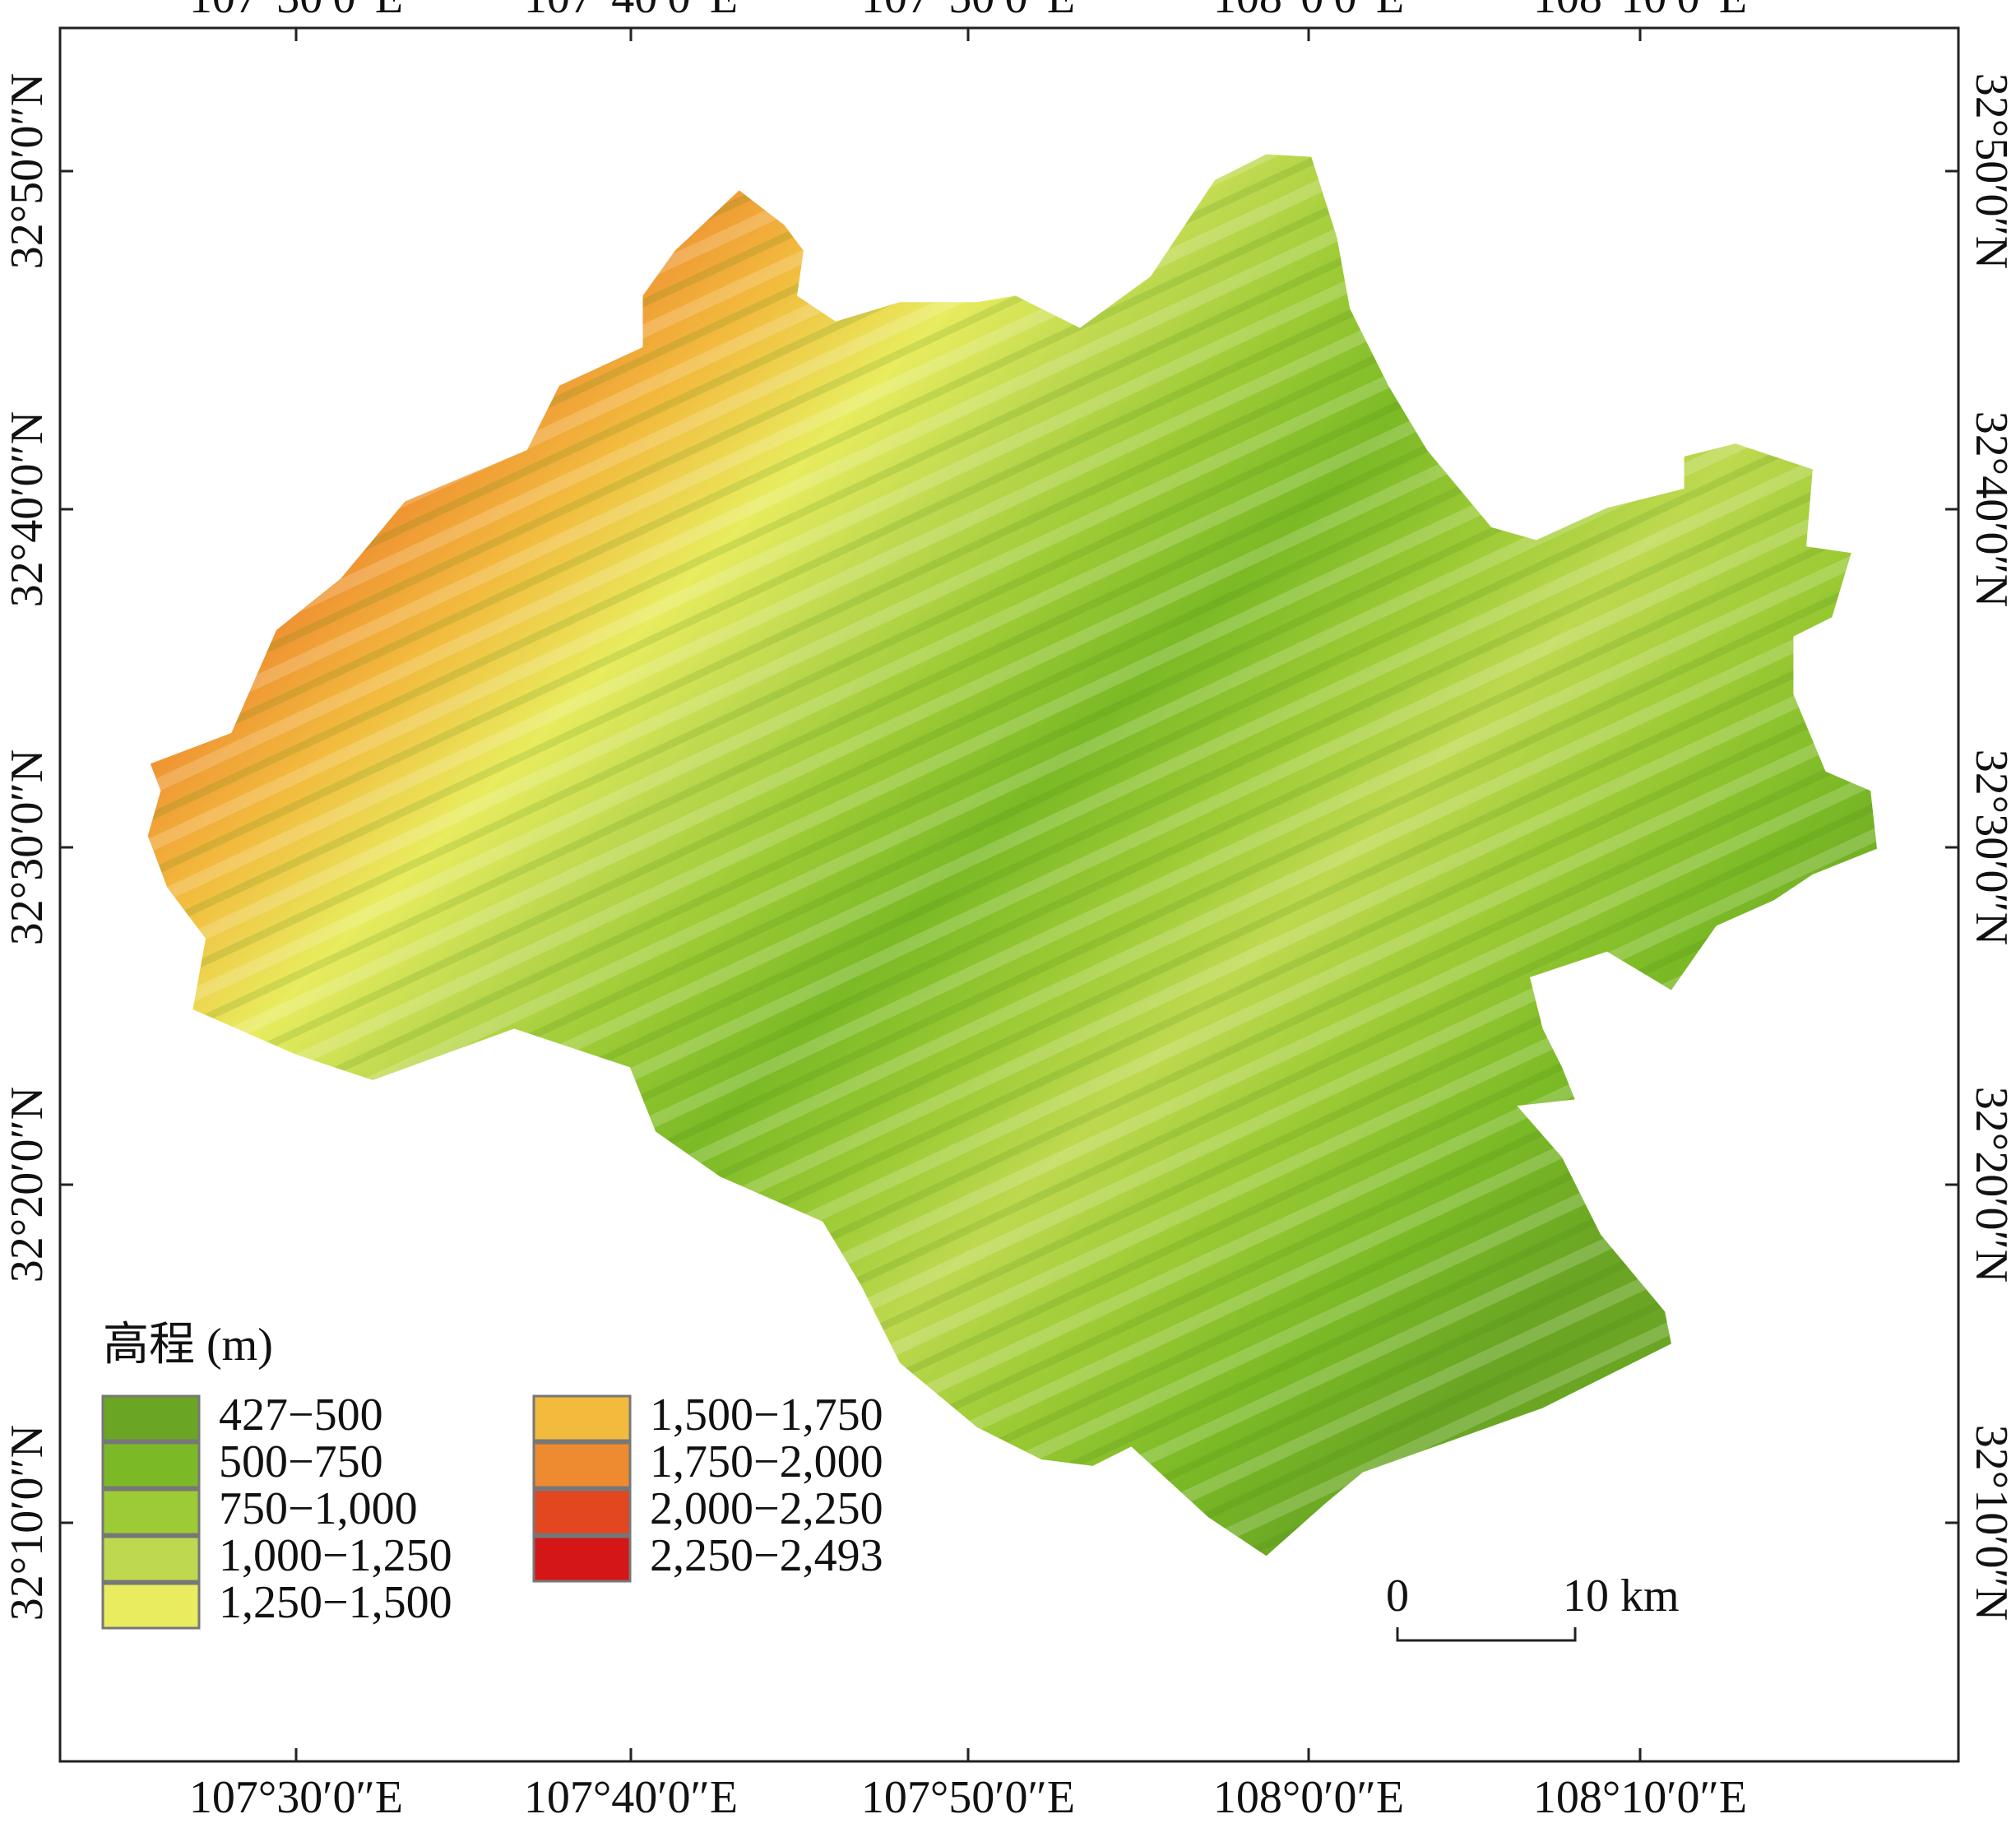 Image resolution: width=2016 pixels, height=1828 pixels. What do you see at coordinates (301, 1415) in the screenshot?
I see `legend-label: 427−500` at bounding box center [301, 1415].